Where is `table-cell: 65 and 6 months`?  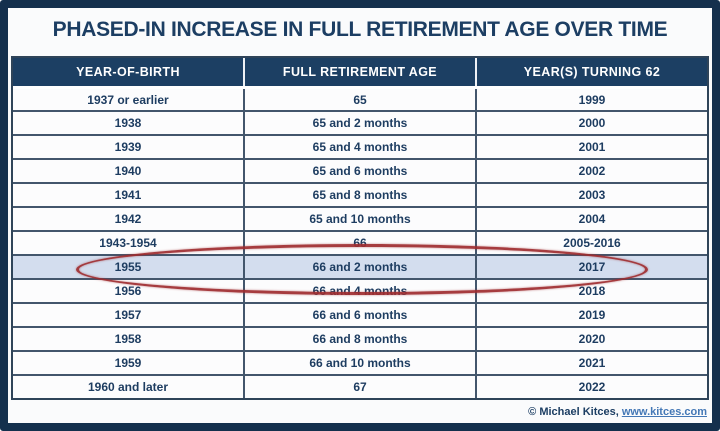
table-cell: 65 and 6 months is located at coordinates (359, 171).